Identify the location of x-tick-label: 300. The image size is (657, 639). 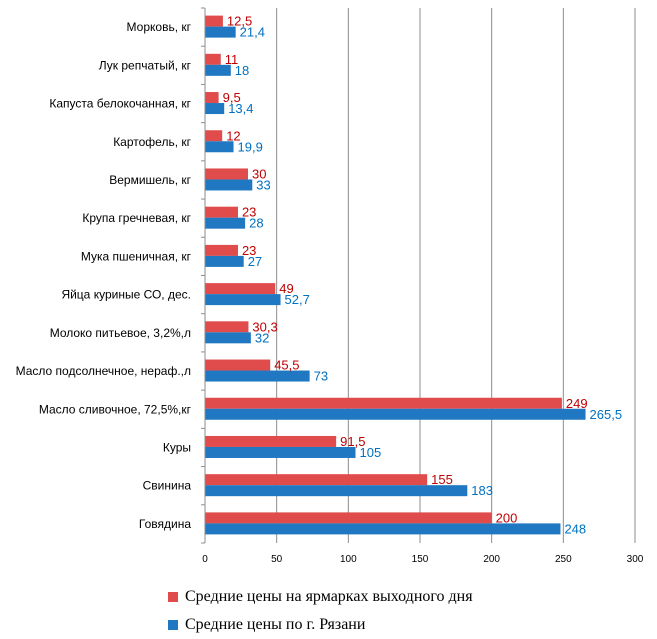
(635, 559).